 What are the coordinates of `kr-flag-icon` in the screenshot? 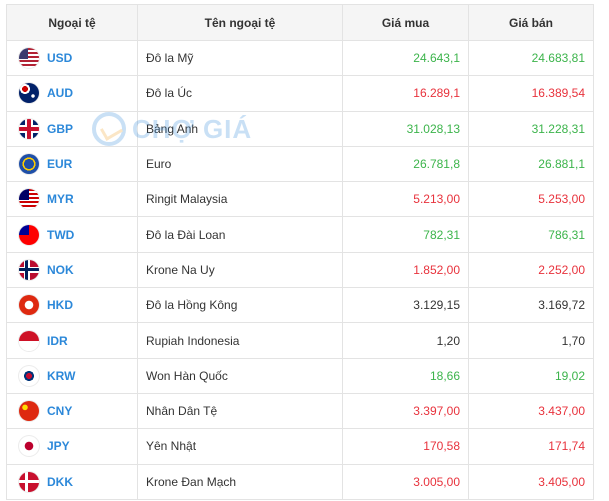 It's located at (29, 375).